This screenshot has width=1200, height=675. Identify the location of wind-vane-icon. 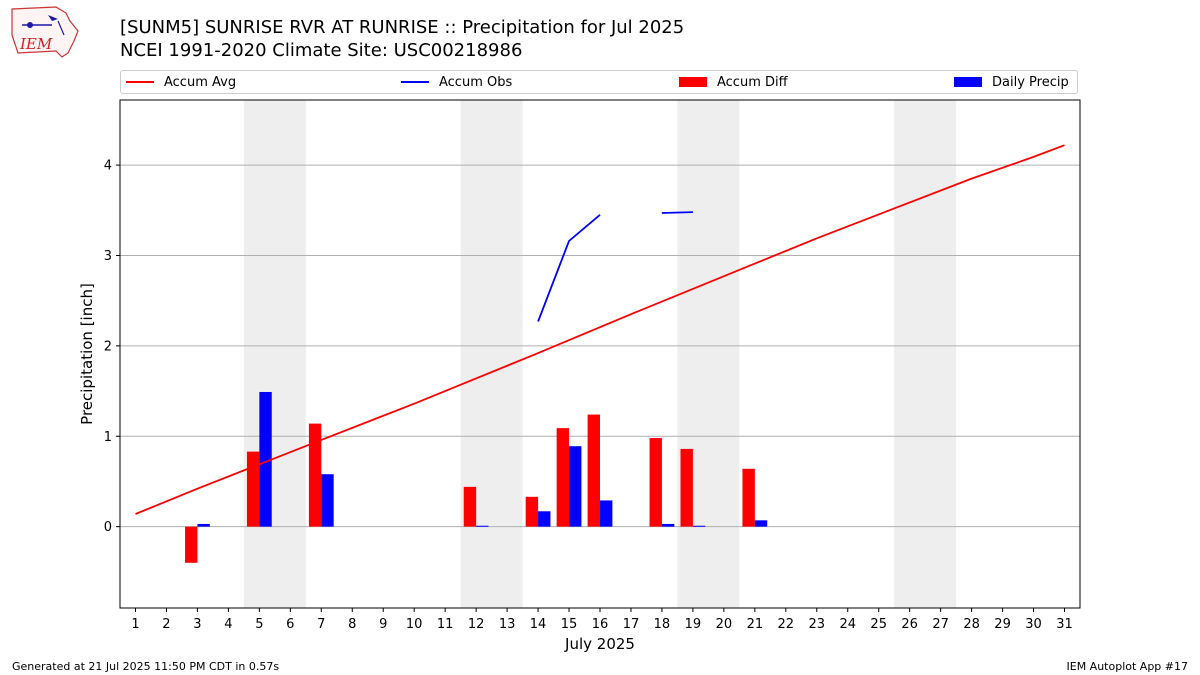
(53, 18).